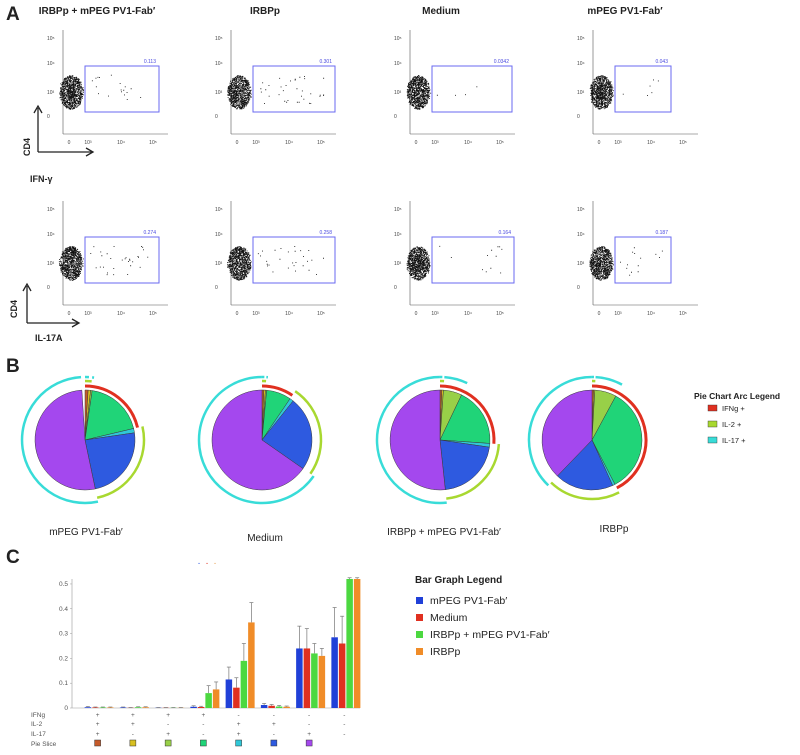  What do you see at coordinates (37, 724) in the screenshot?
I see `bar-row-label: IL-2` at bounding box center [37, 724].